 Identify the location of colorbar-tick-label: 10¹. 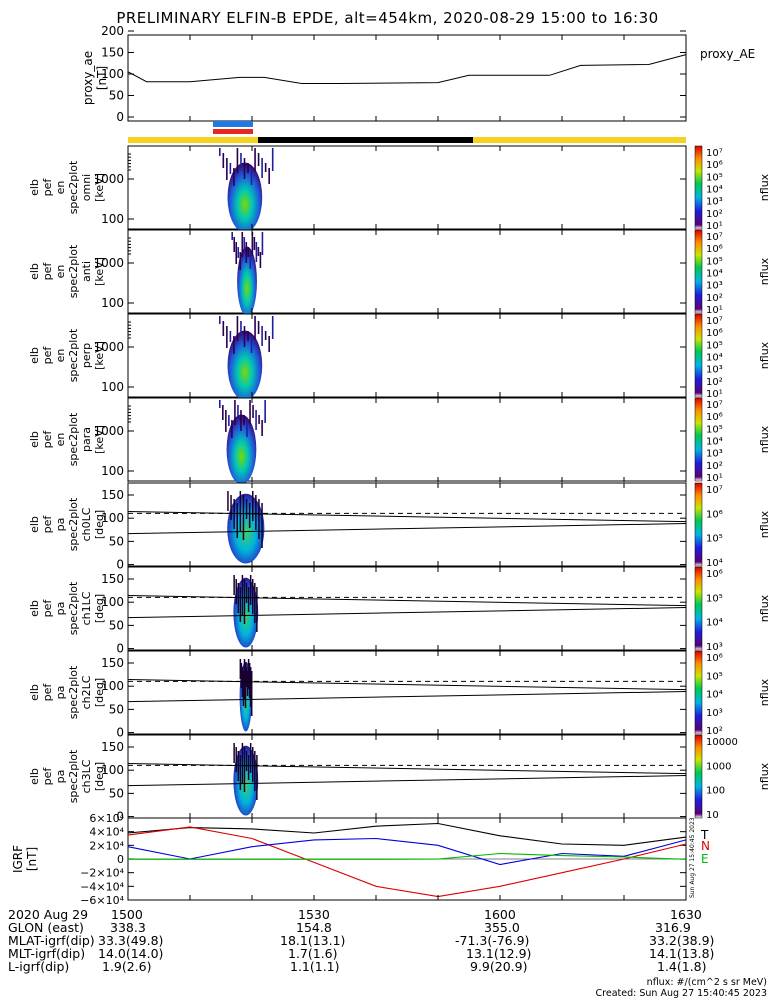
(714, 394).